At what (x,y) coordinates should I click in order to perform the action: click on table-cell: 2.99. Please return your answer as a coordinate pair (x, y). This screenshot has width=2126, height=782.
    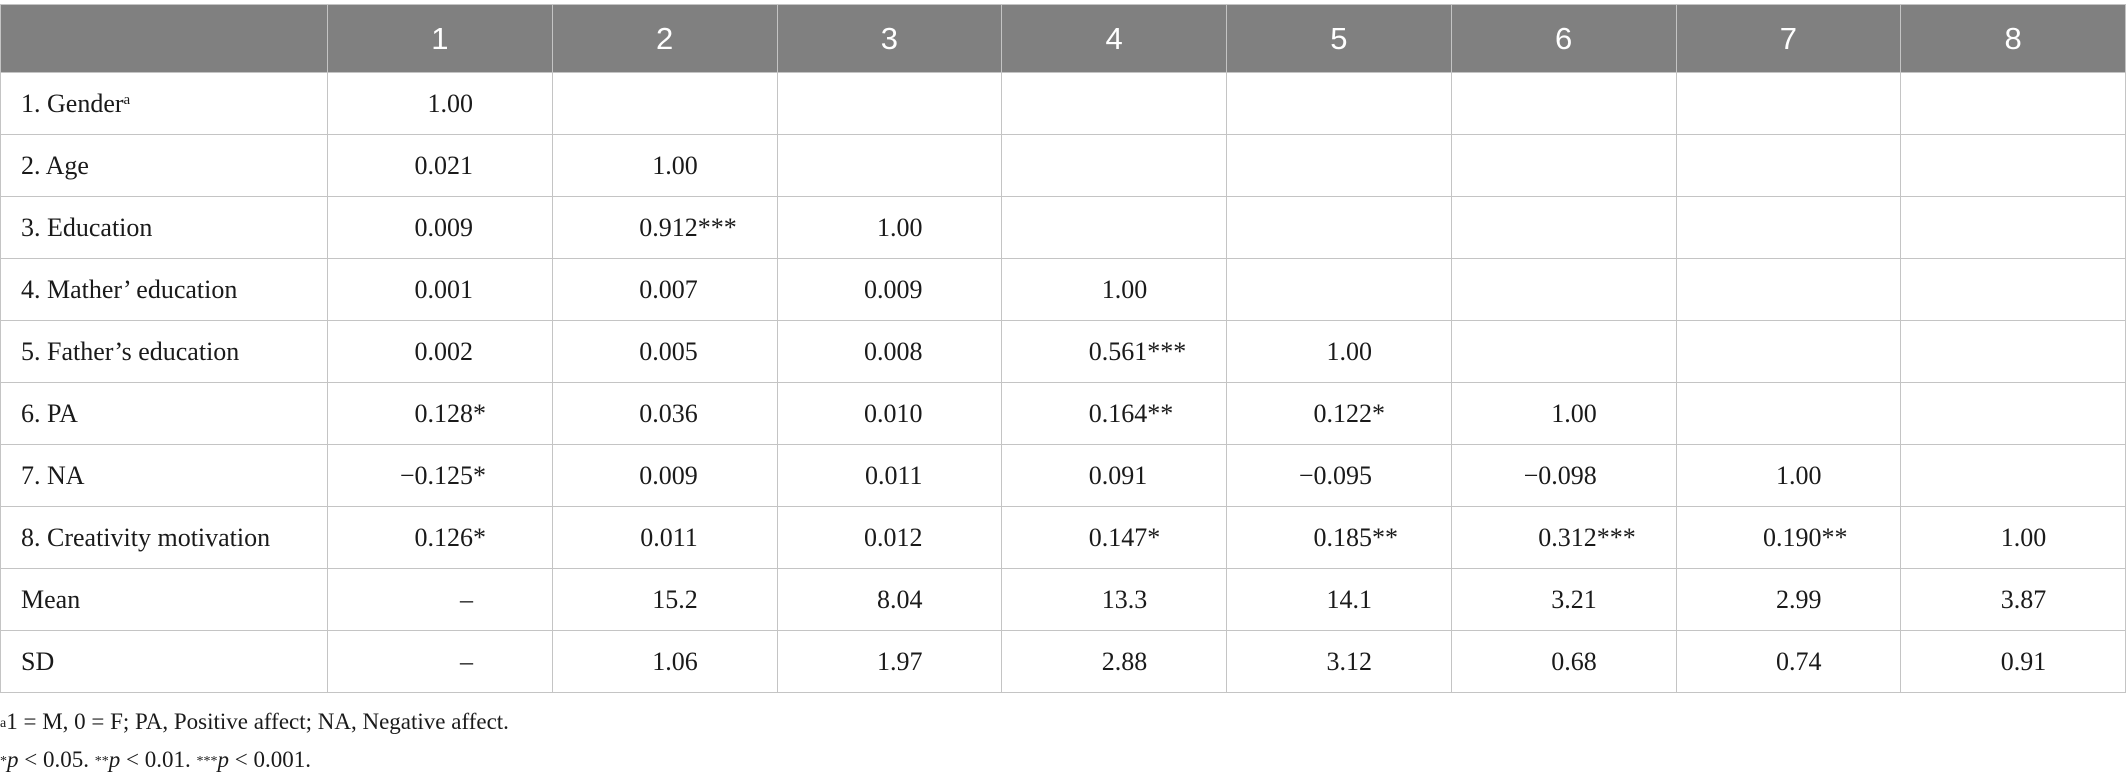
    Looking at the image, I should click on (1788, 599).